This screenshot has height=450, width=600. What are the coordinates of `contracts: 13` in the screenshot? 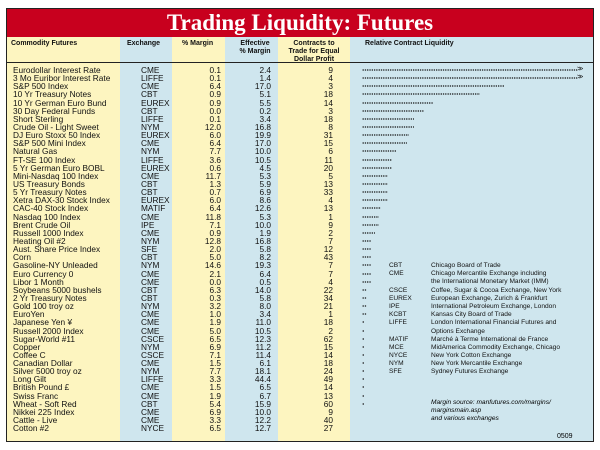 It's located at (328, 208).